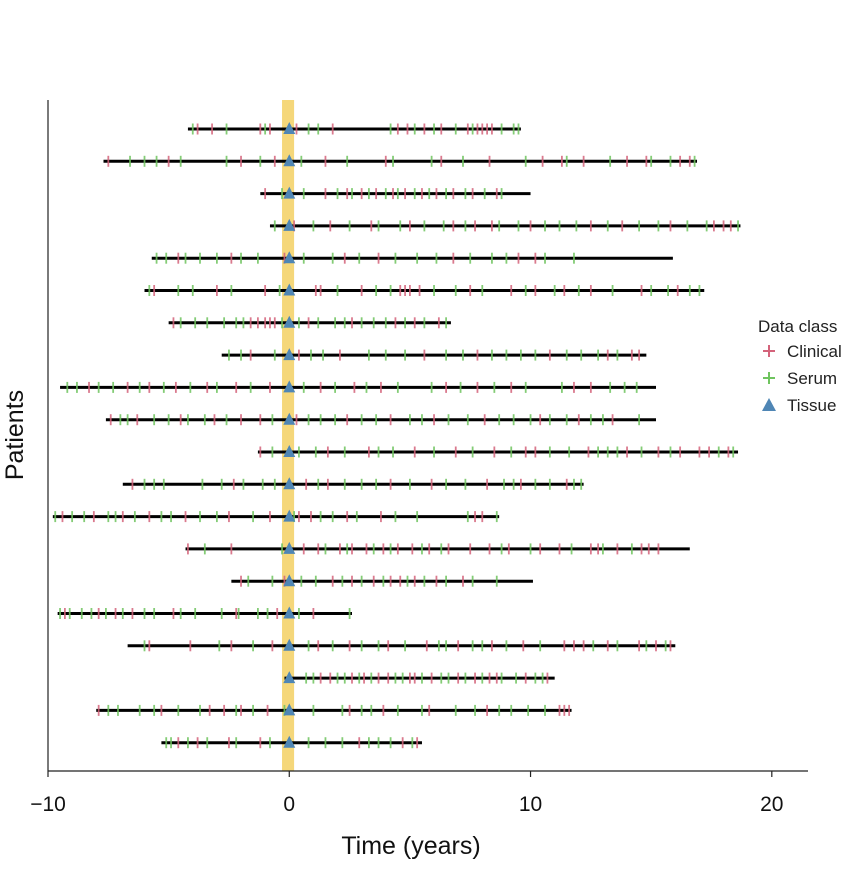  I want to click on legend-label: Serum, so click(812, 378).